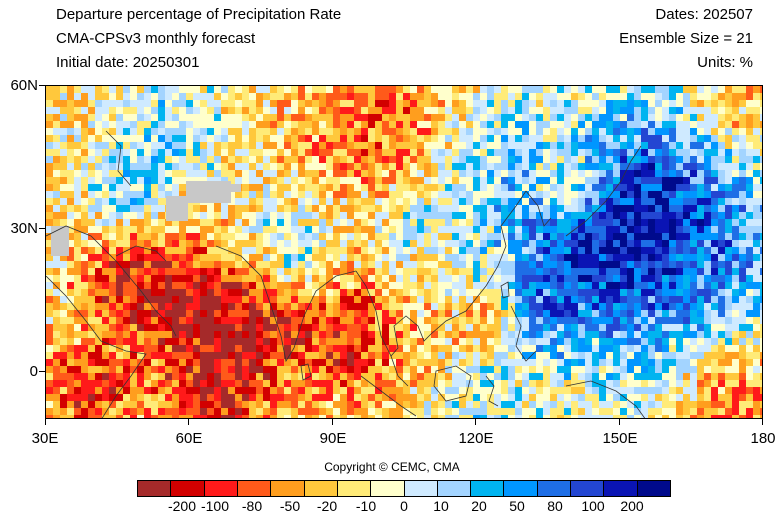 This screenshot has width=784, height=521. What do you see at coordinates (366, 506) in the screenshot?
I see `legend-label: -10` at bounding box center [366, 506].